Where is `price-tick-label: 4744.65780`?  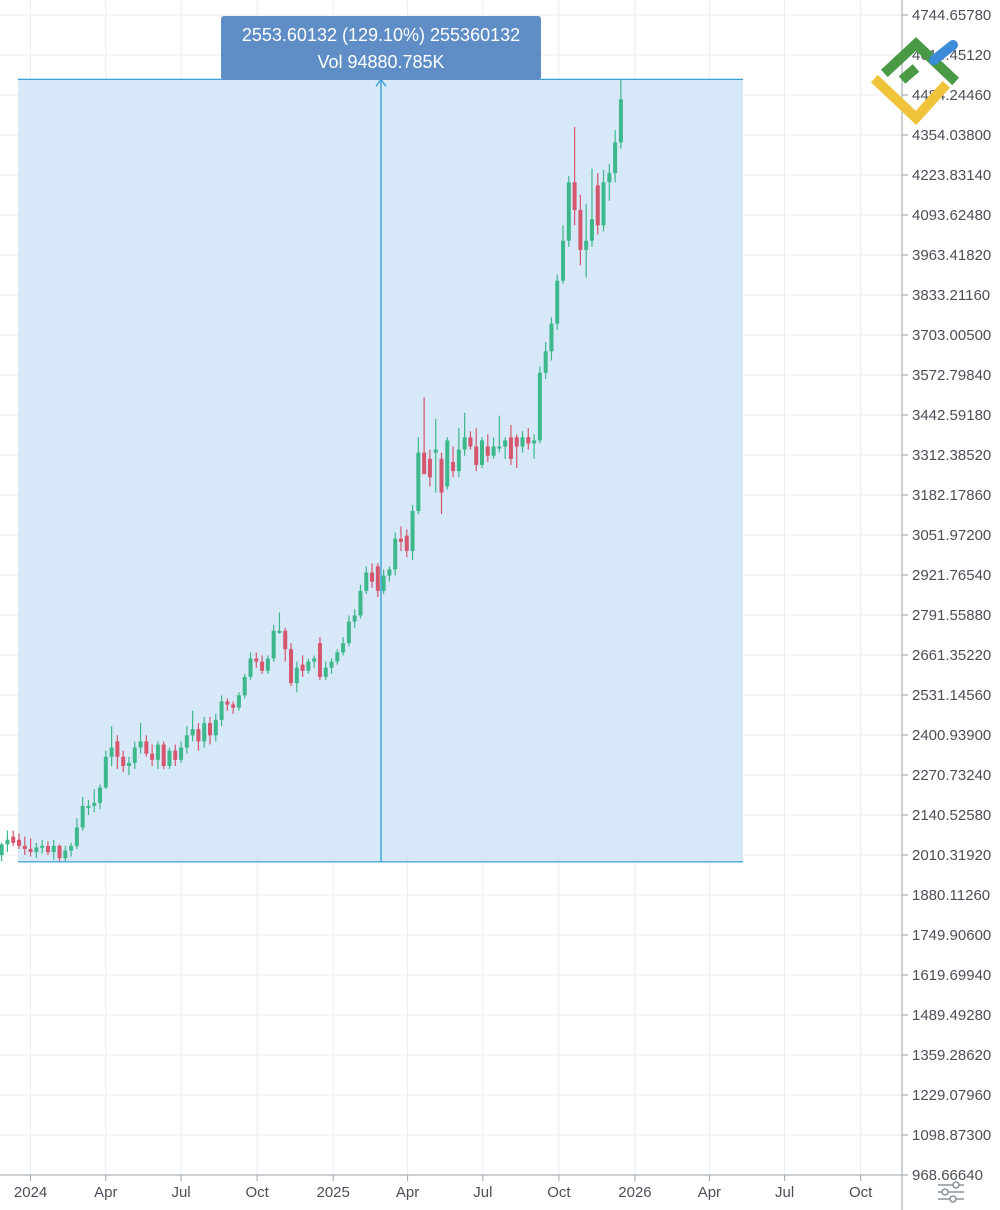
price-tick-label: 4744.65780 is located at coordinates (951, 15).